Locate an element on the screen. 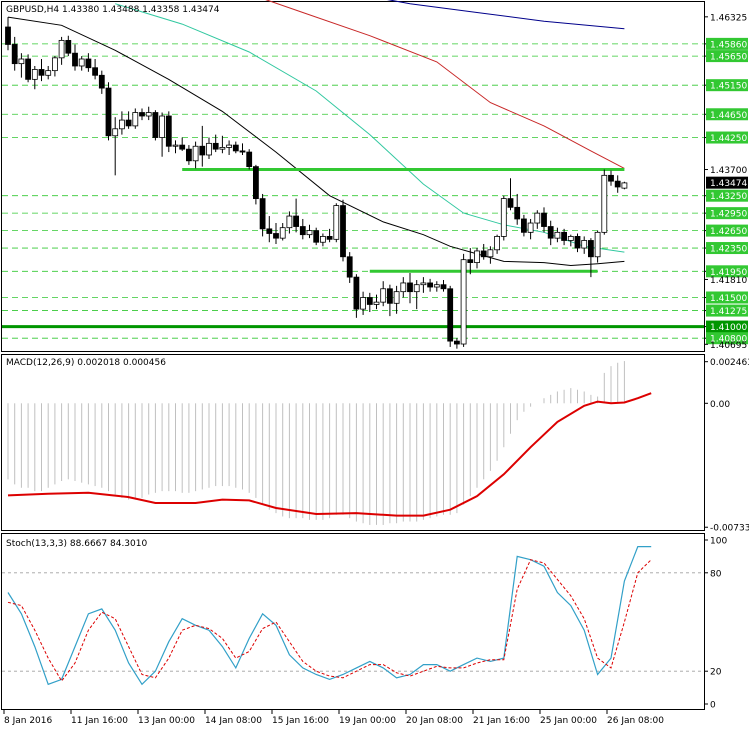  macd-title: MACD(12,26,9) 0.002018 0.000456 is located at coordinates (86, 363).